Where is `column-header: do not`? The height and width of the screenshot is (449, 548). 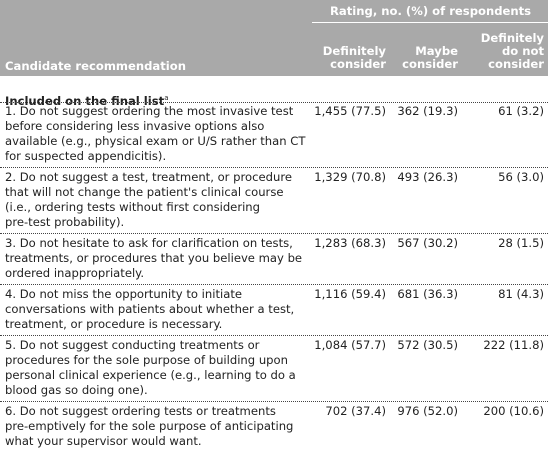 column-header: do not is located at coordinates (522, 51).